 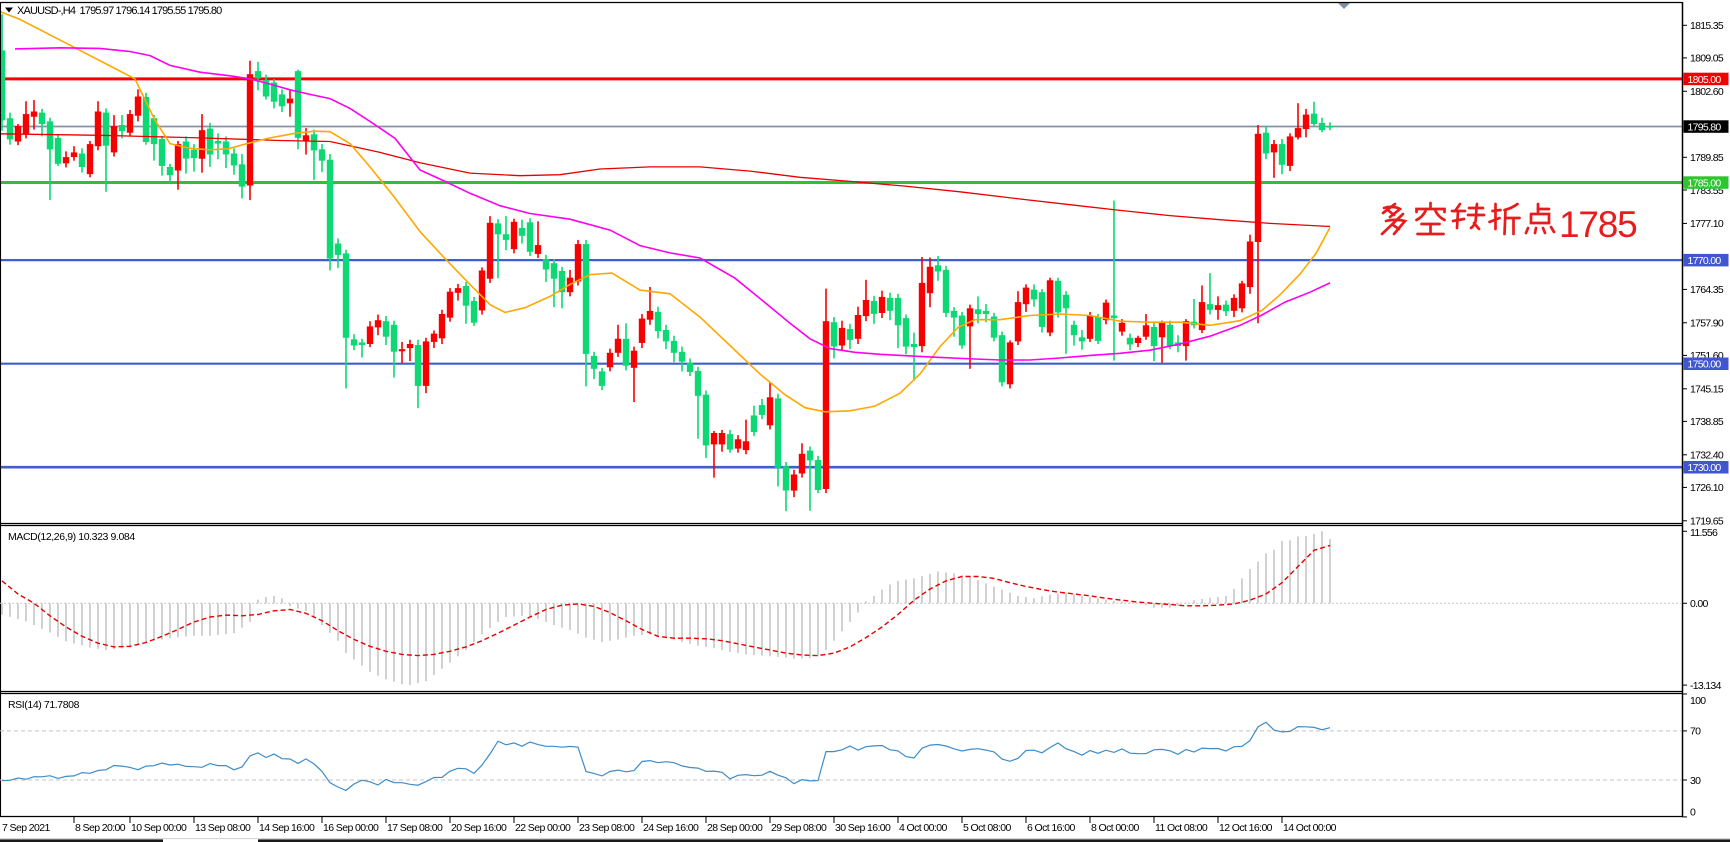 What do you see at coordinates (1707, 92) in the screenshot?
I see `svg-text: 1802.60` at bounding box center [1707, 92].